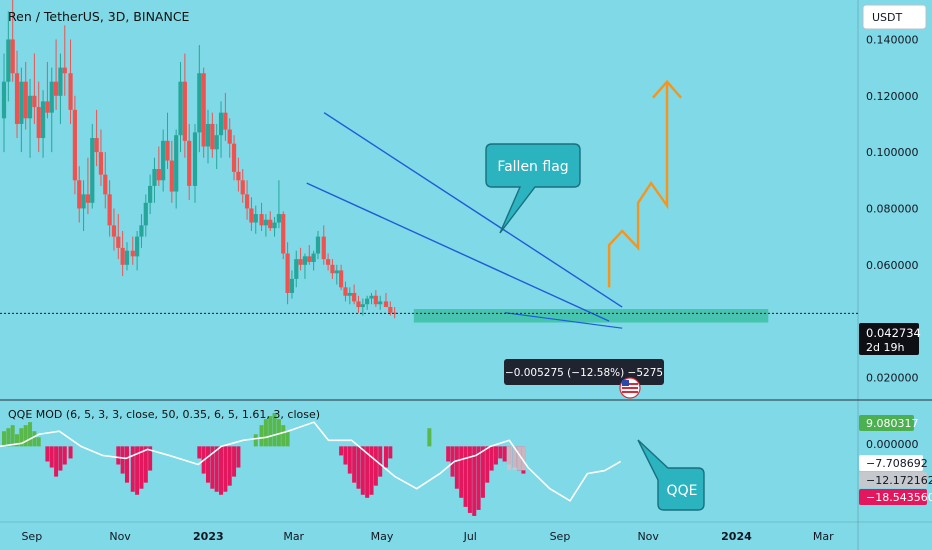 This screenshot has height=550, width=932. I want to click on support-zone, so click(591, 316).